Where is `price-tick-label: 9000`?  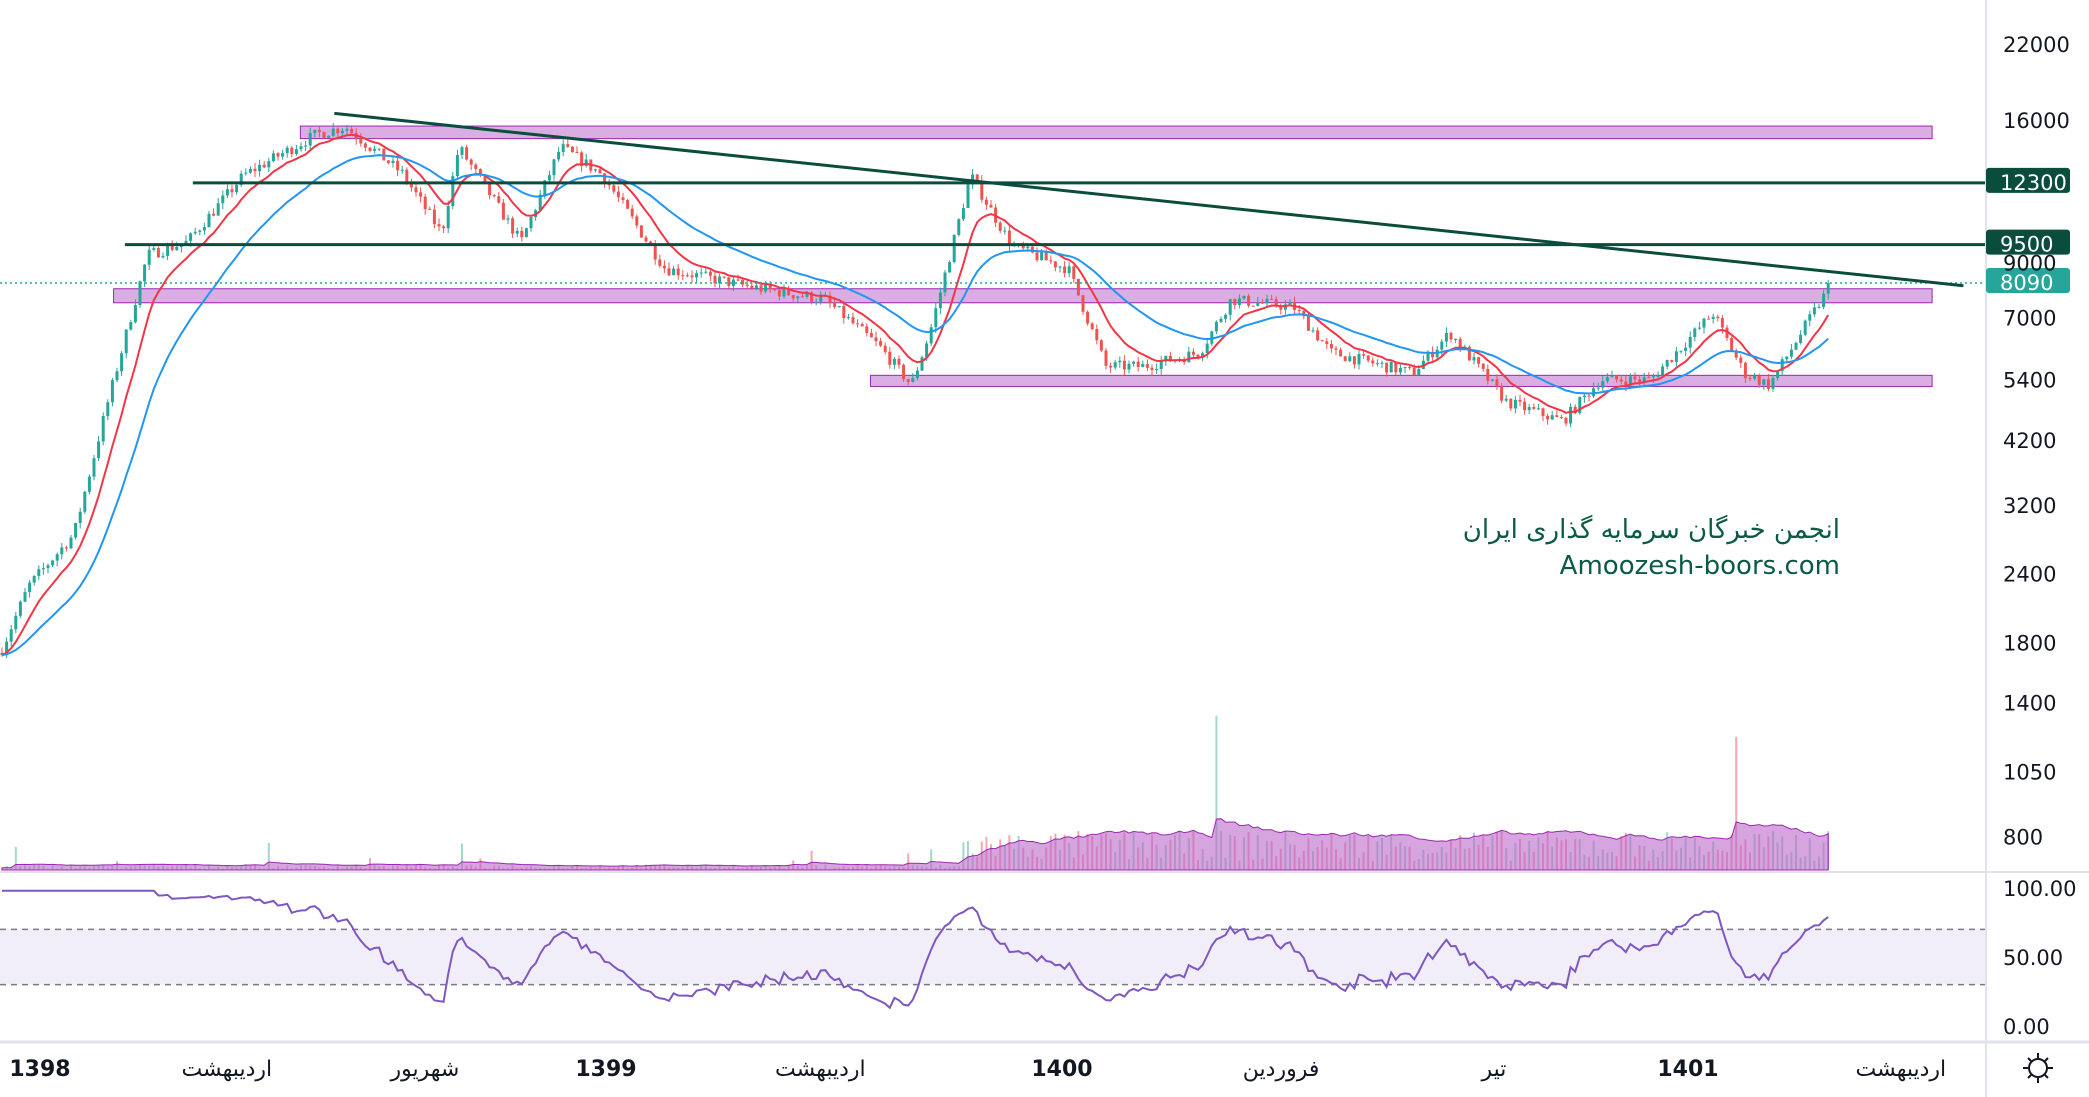 price-tick-label: 9000 is located at coordinates (2029, 264).